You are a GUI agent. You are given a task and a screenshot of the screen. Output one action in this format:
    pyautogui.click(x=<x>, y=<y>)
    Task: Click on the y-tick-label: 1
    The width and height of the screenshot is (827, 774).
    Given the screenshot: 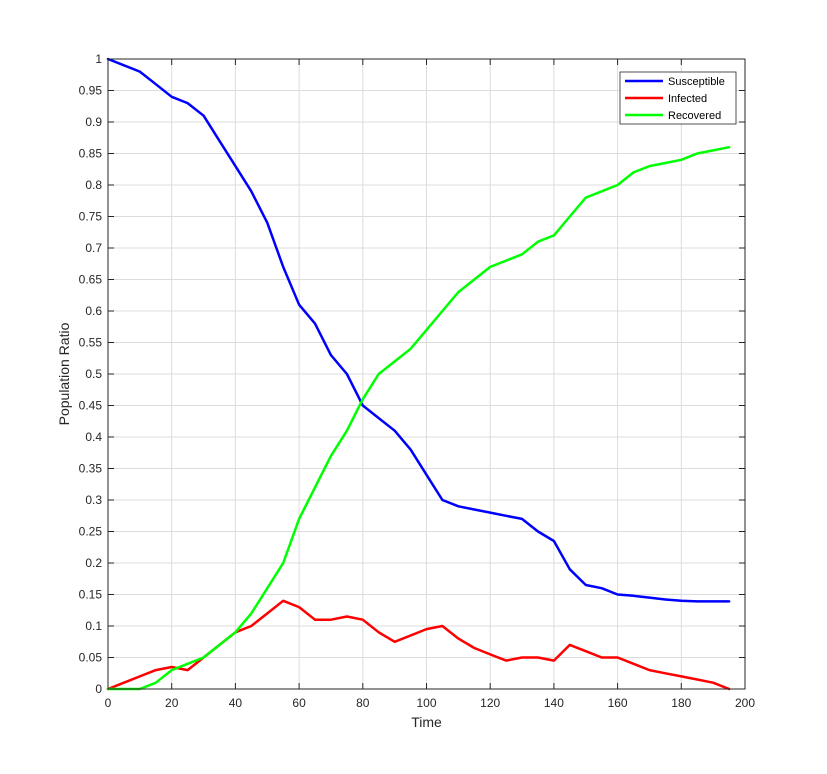 What is the action you would take?
    pyautogui.click(x=98, y=59)
    